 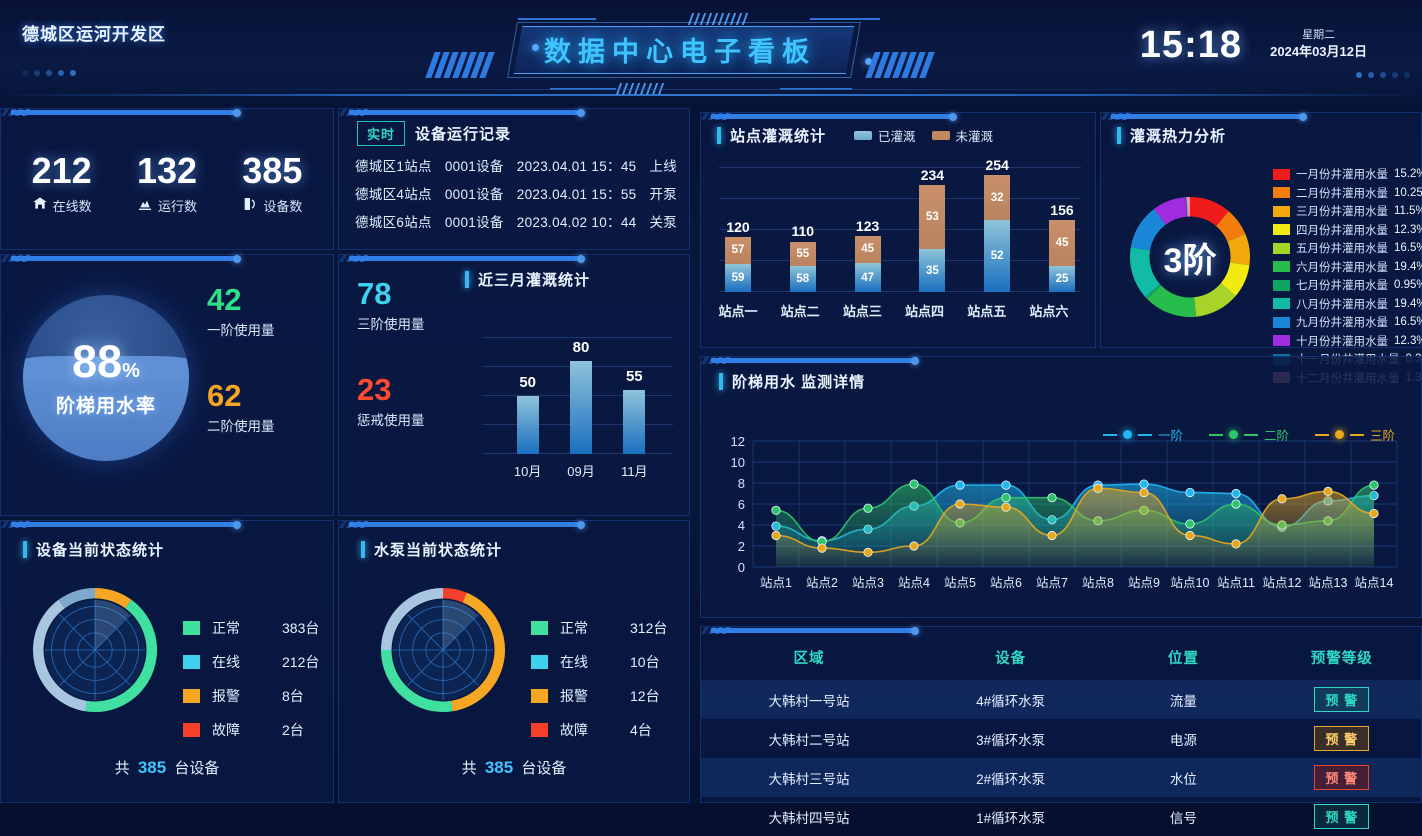 What do you see at coordinates (272, 183) in the screenshot?
I see `stat-device: 385 设备数` at bounding box center [272, 183].